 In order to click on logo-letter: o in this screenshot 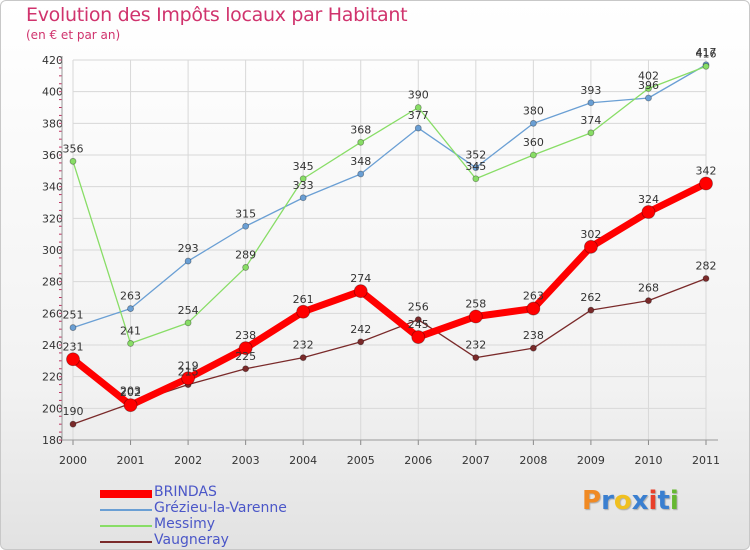, I will do `click(622, 501)`.